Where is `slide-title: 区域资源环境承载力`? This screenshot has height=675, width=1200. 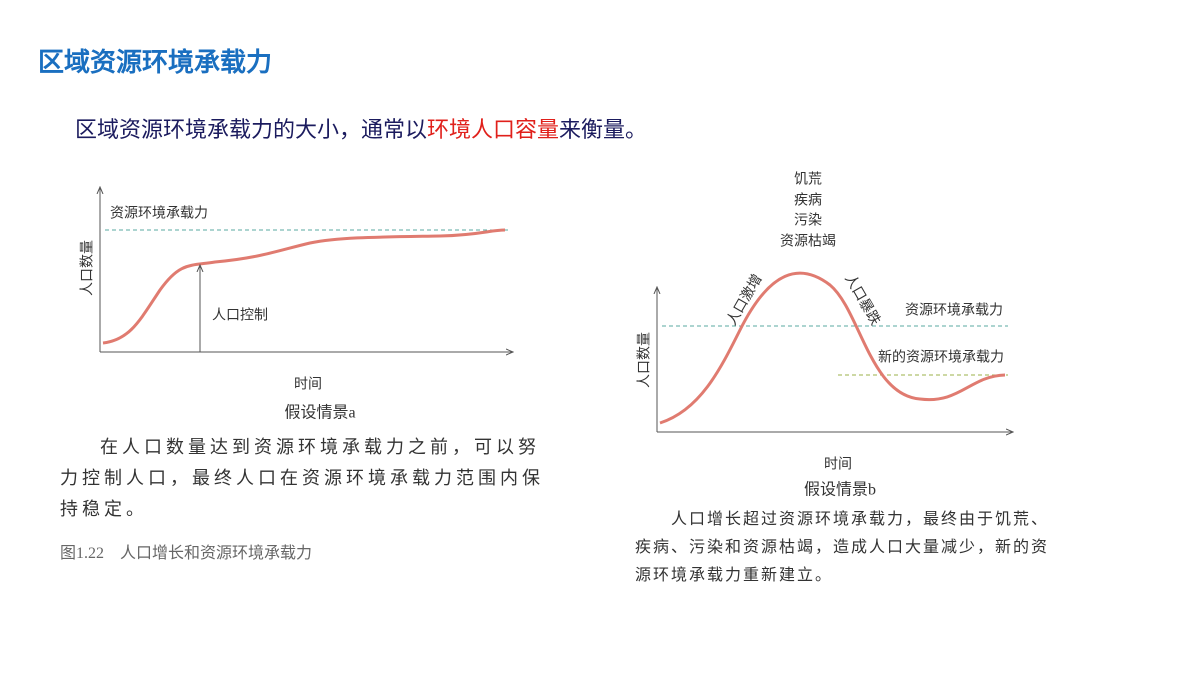 slide-title: 区域资源环境承载力 is located at coordinates (155, 62).